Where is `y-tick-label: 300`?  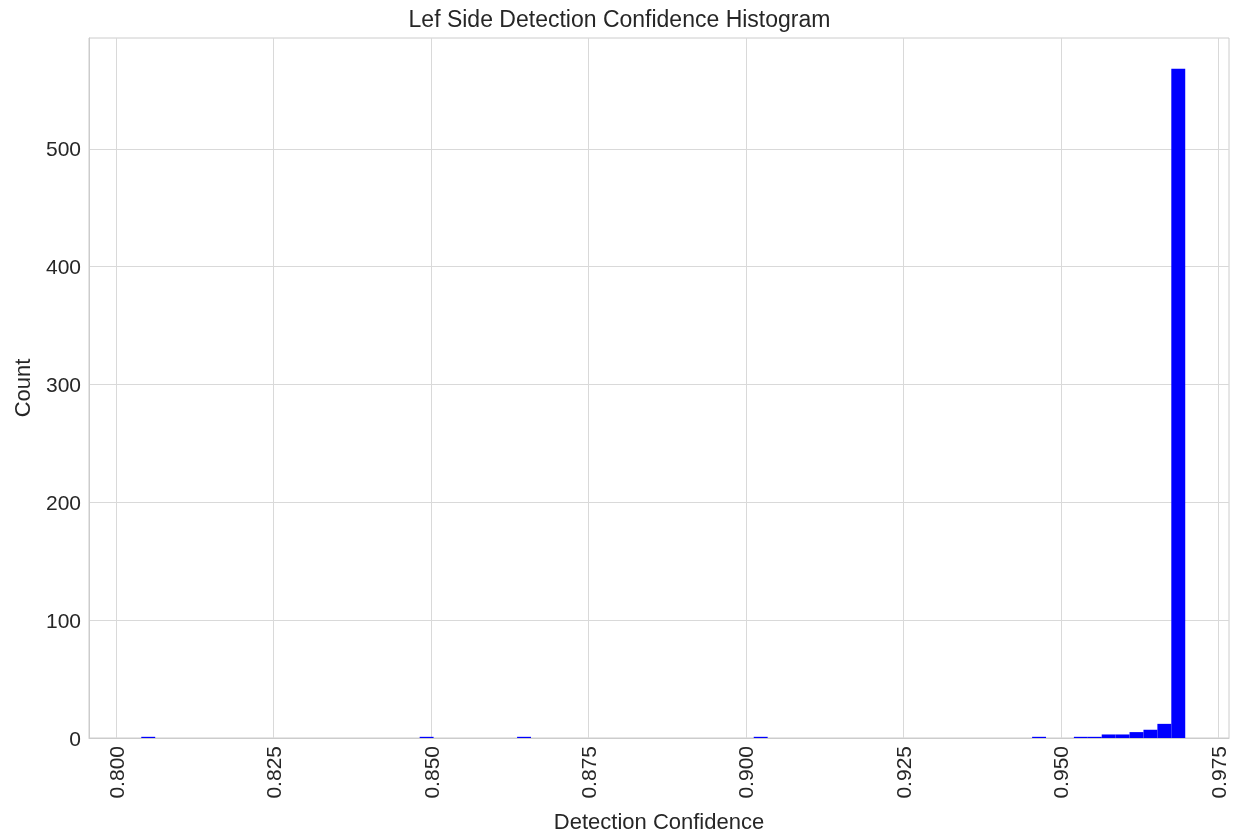
y-tick-label: 300 is located at coordinates (63, 384).